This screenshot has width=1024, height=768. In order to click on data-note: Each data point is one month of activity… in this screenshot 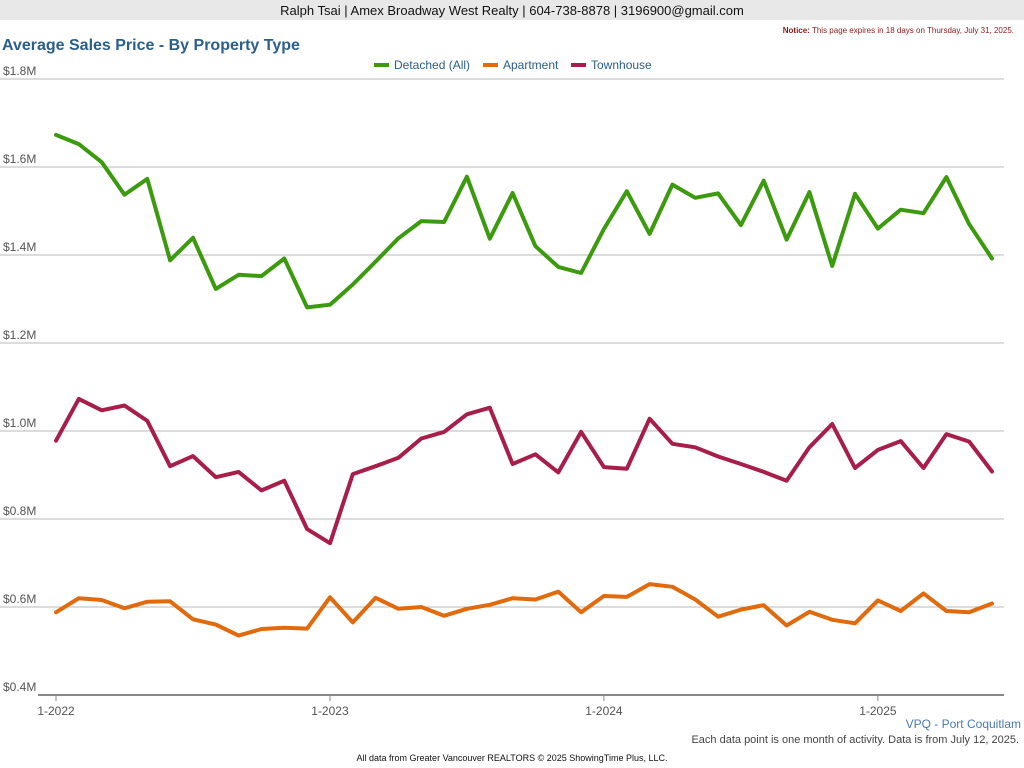, I will do `click(855, 740)`.